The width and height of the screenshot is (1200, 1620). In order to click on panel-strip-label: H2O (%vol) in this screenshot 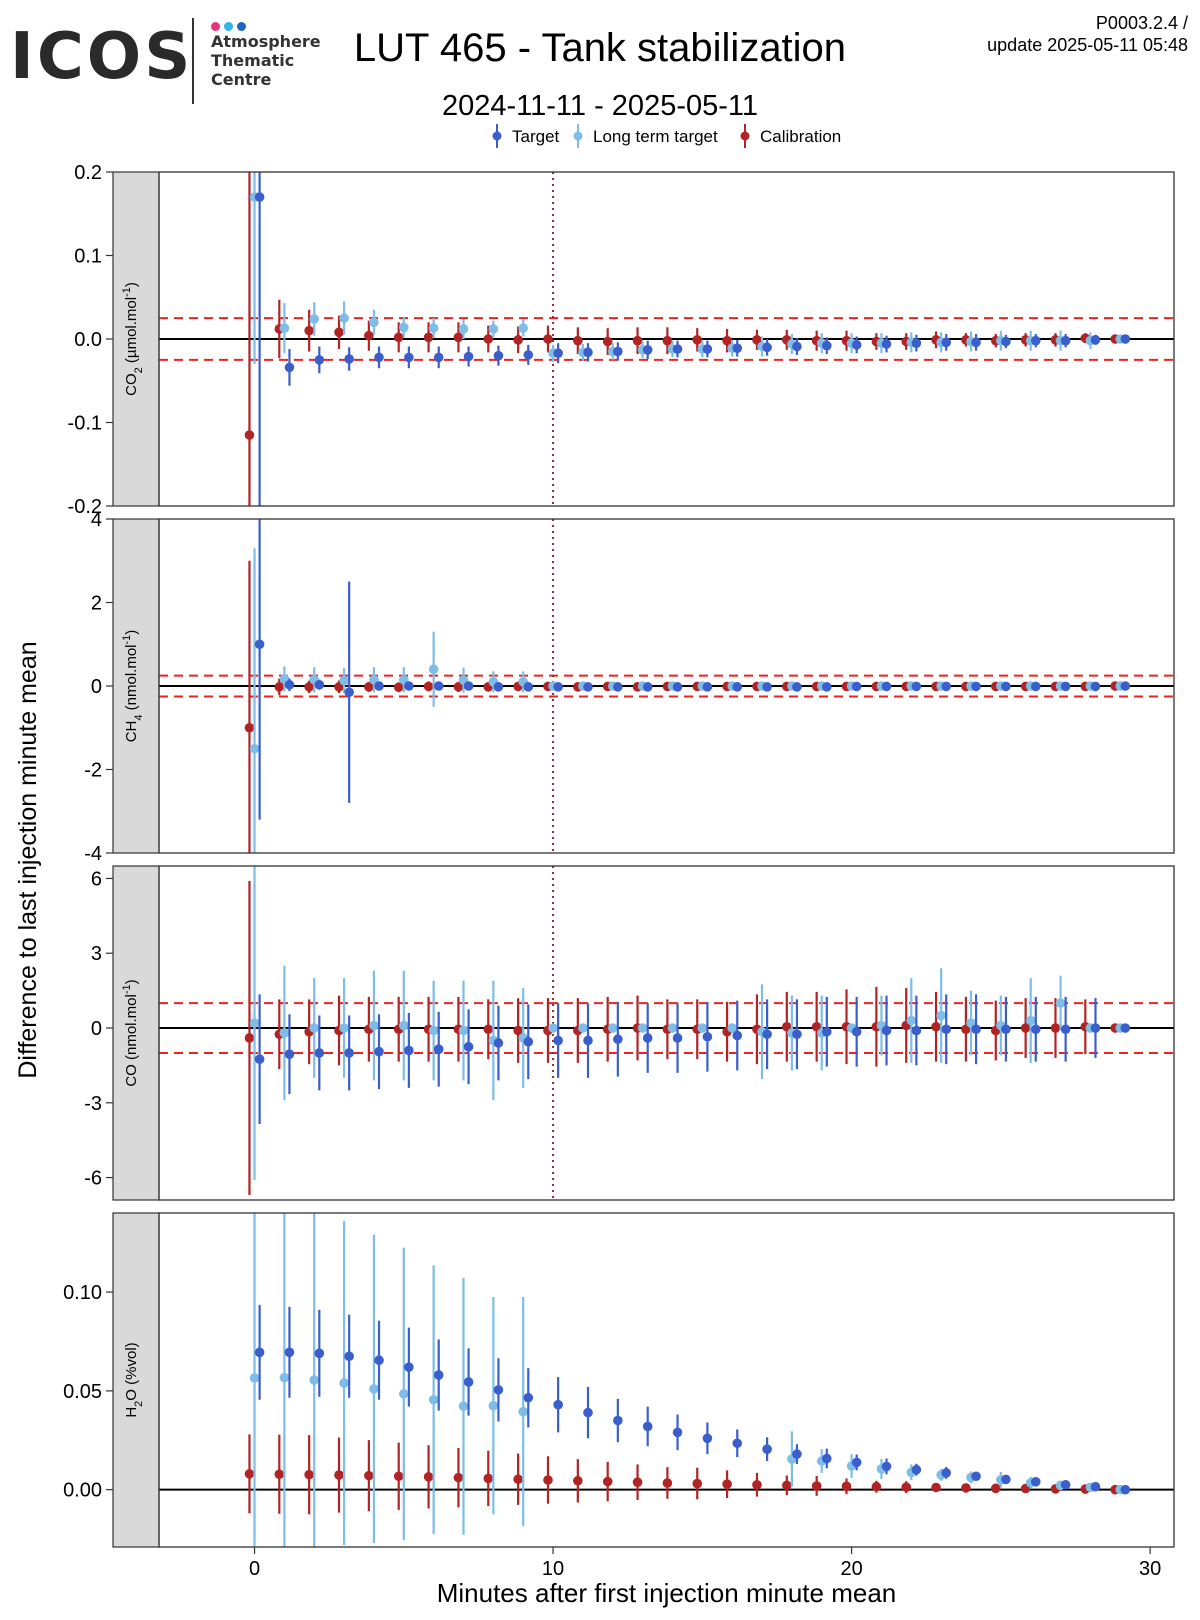, I will do `click(134, 1379)`.